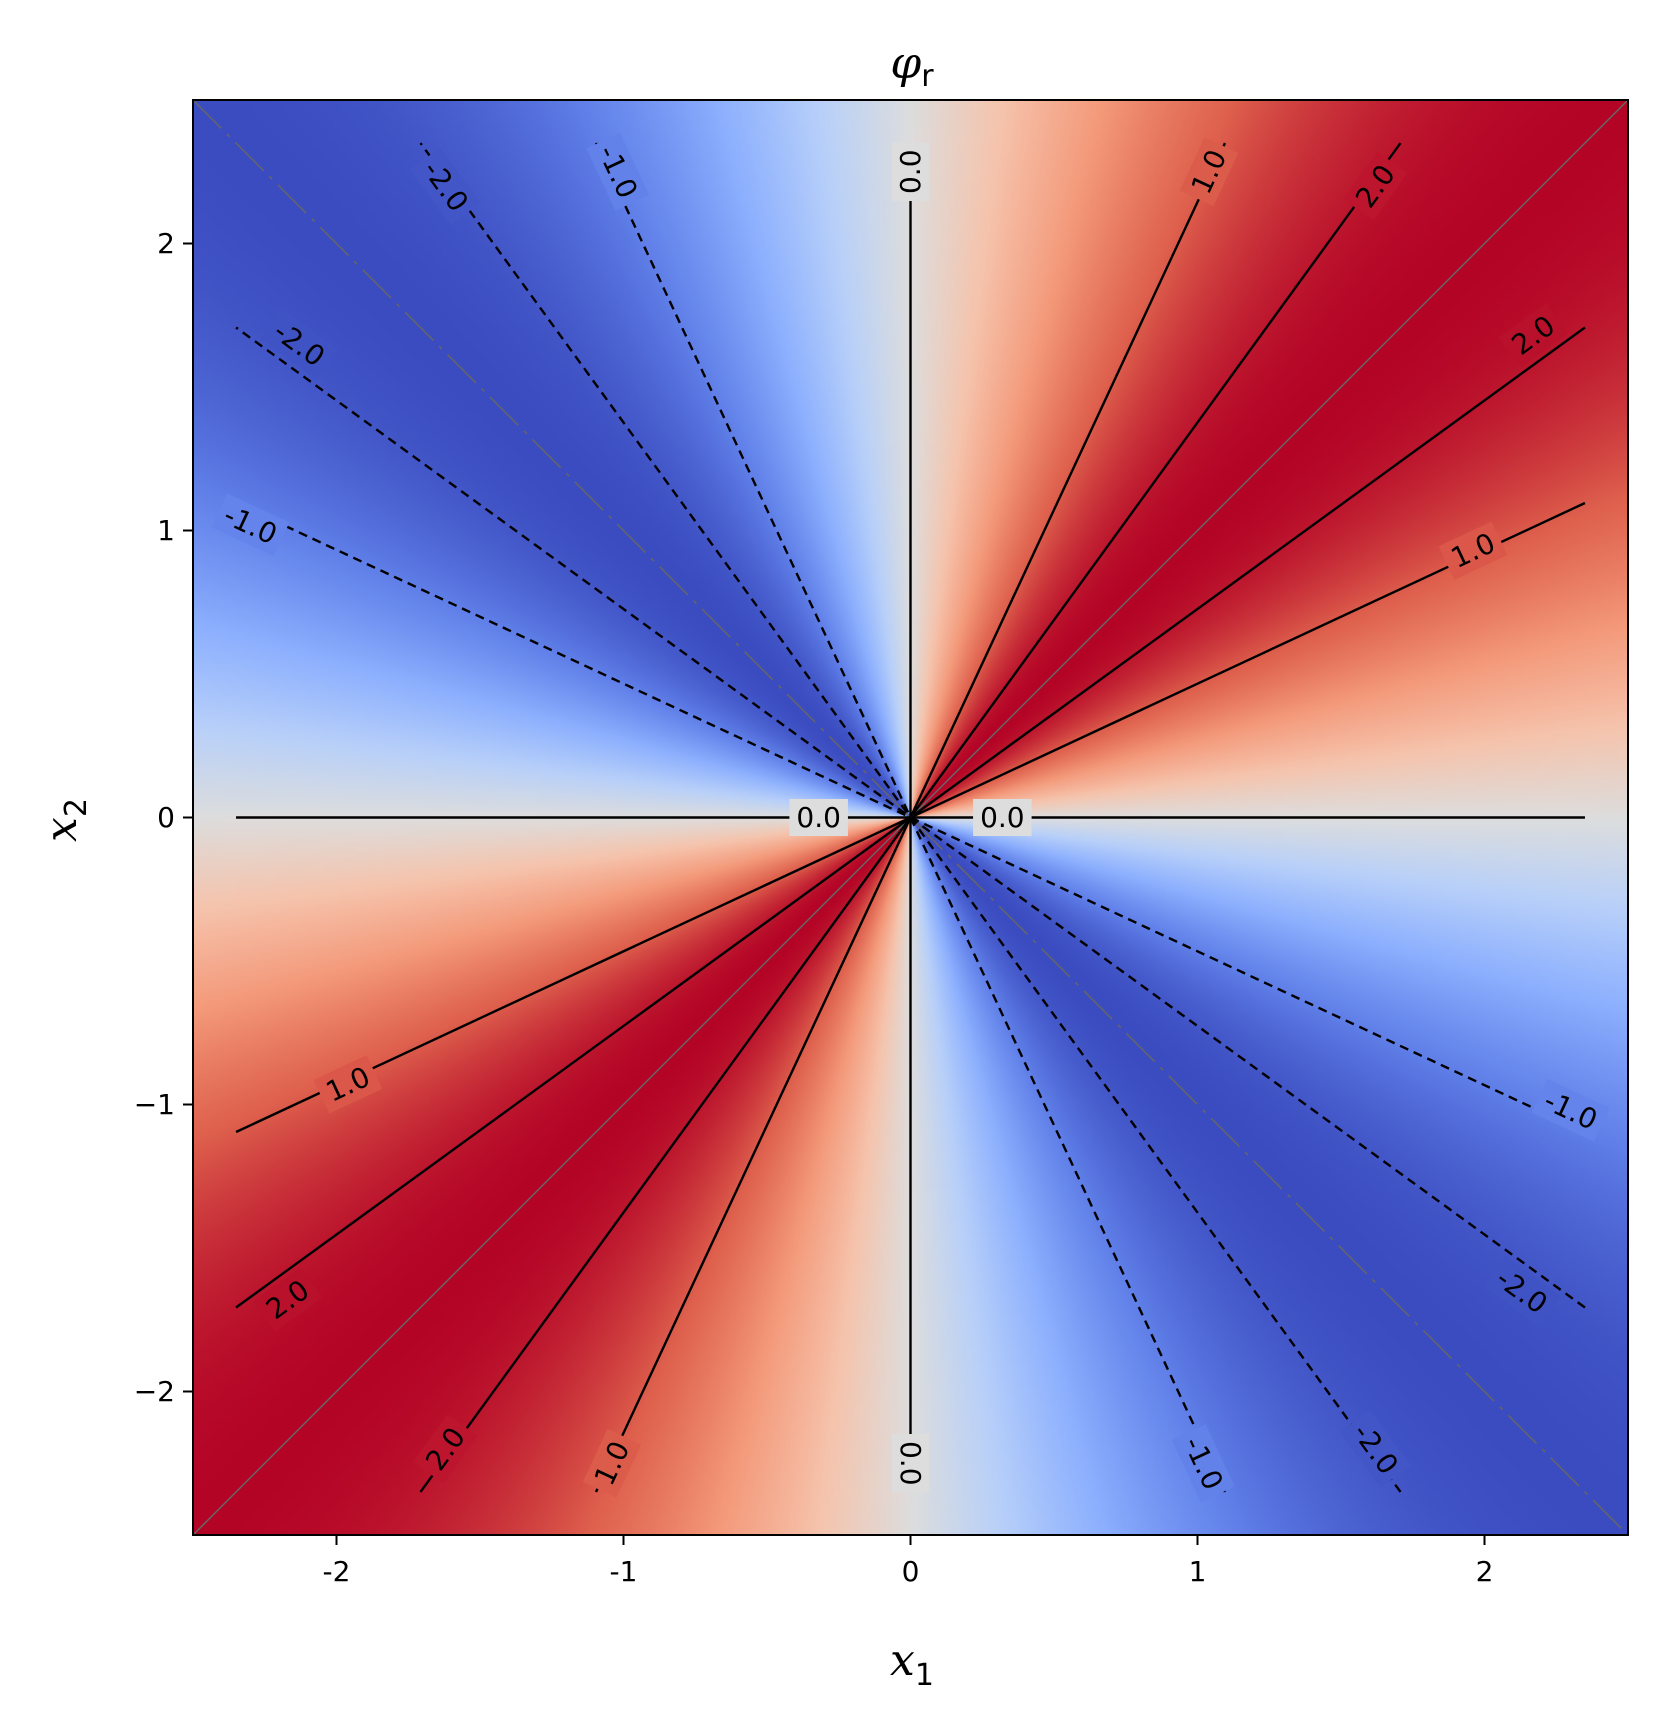 The height and width of the screenshot is (1716, 1664). I want to click on y-tick-label: 2, so click(166, 243).